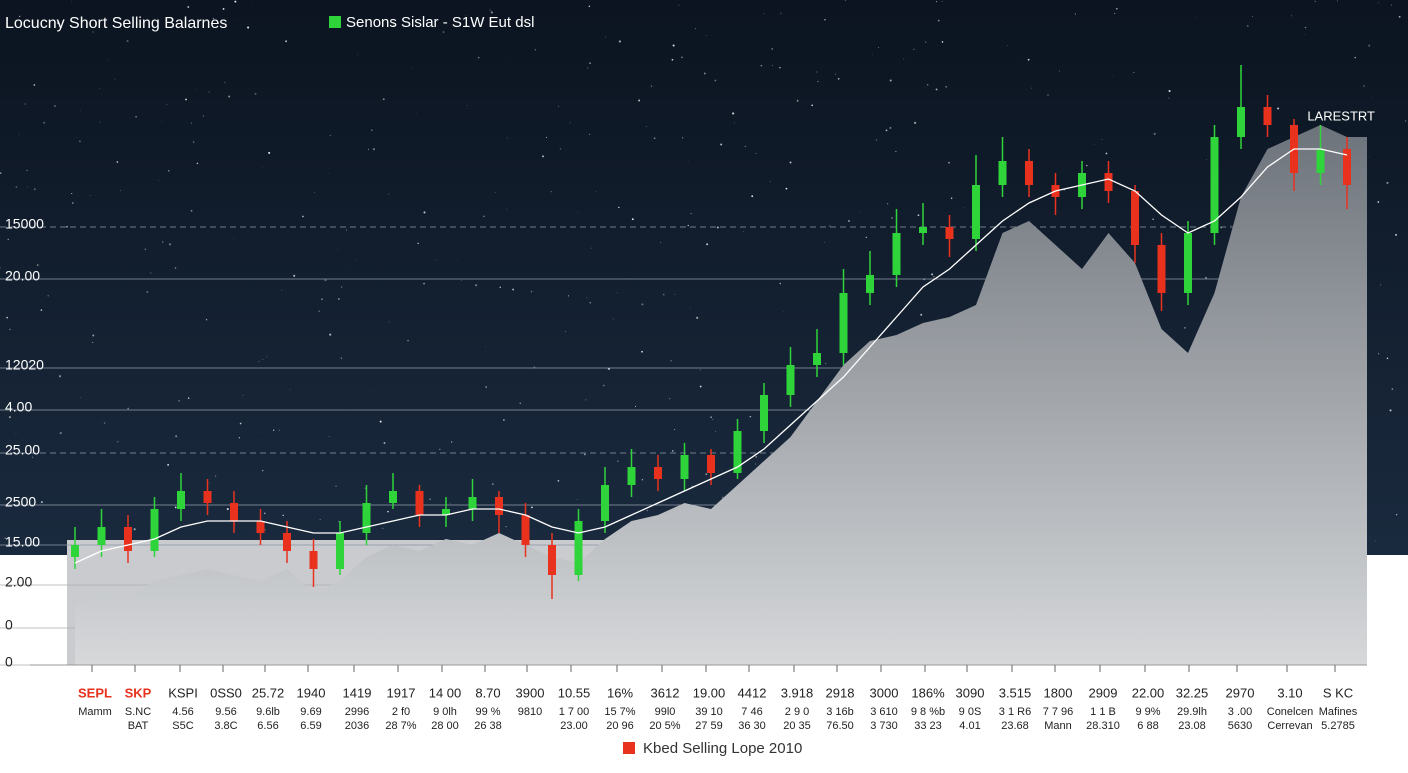  I want to click on x-tick-label: 4.56, so click(182, 712).